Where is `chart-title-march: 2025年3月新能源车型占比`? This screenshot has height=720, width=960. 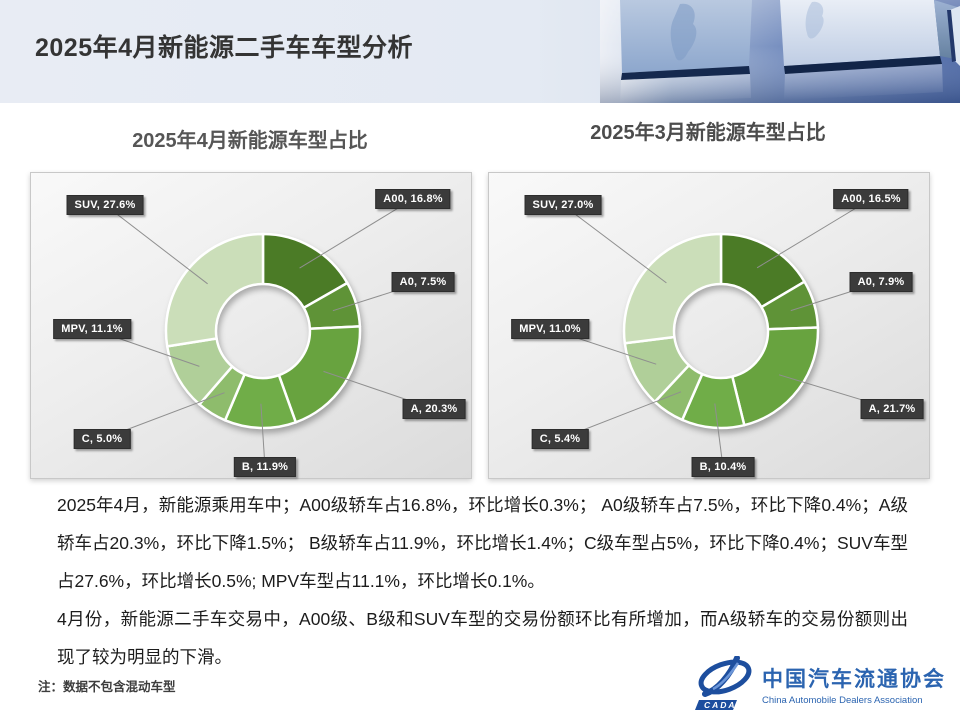 chart-title-march: 2025年3月新能源车型占比 is located at coordinates (708, 133).